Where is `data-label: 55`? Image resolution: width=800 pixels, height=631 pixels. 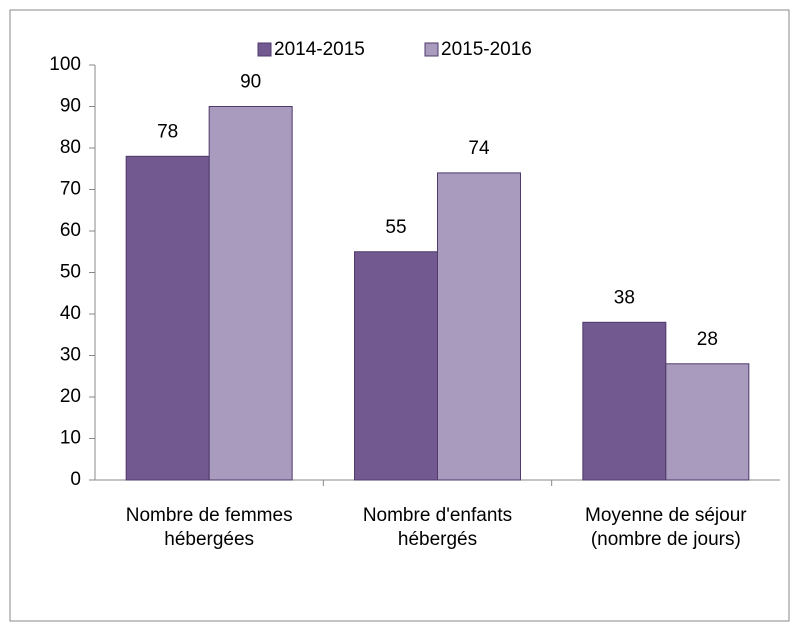
data-label: 55 is located at coordinates (395, 227).